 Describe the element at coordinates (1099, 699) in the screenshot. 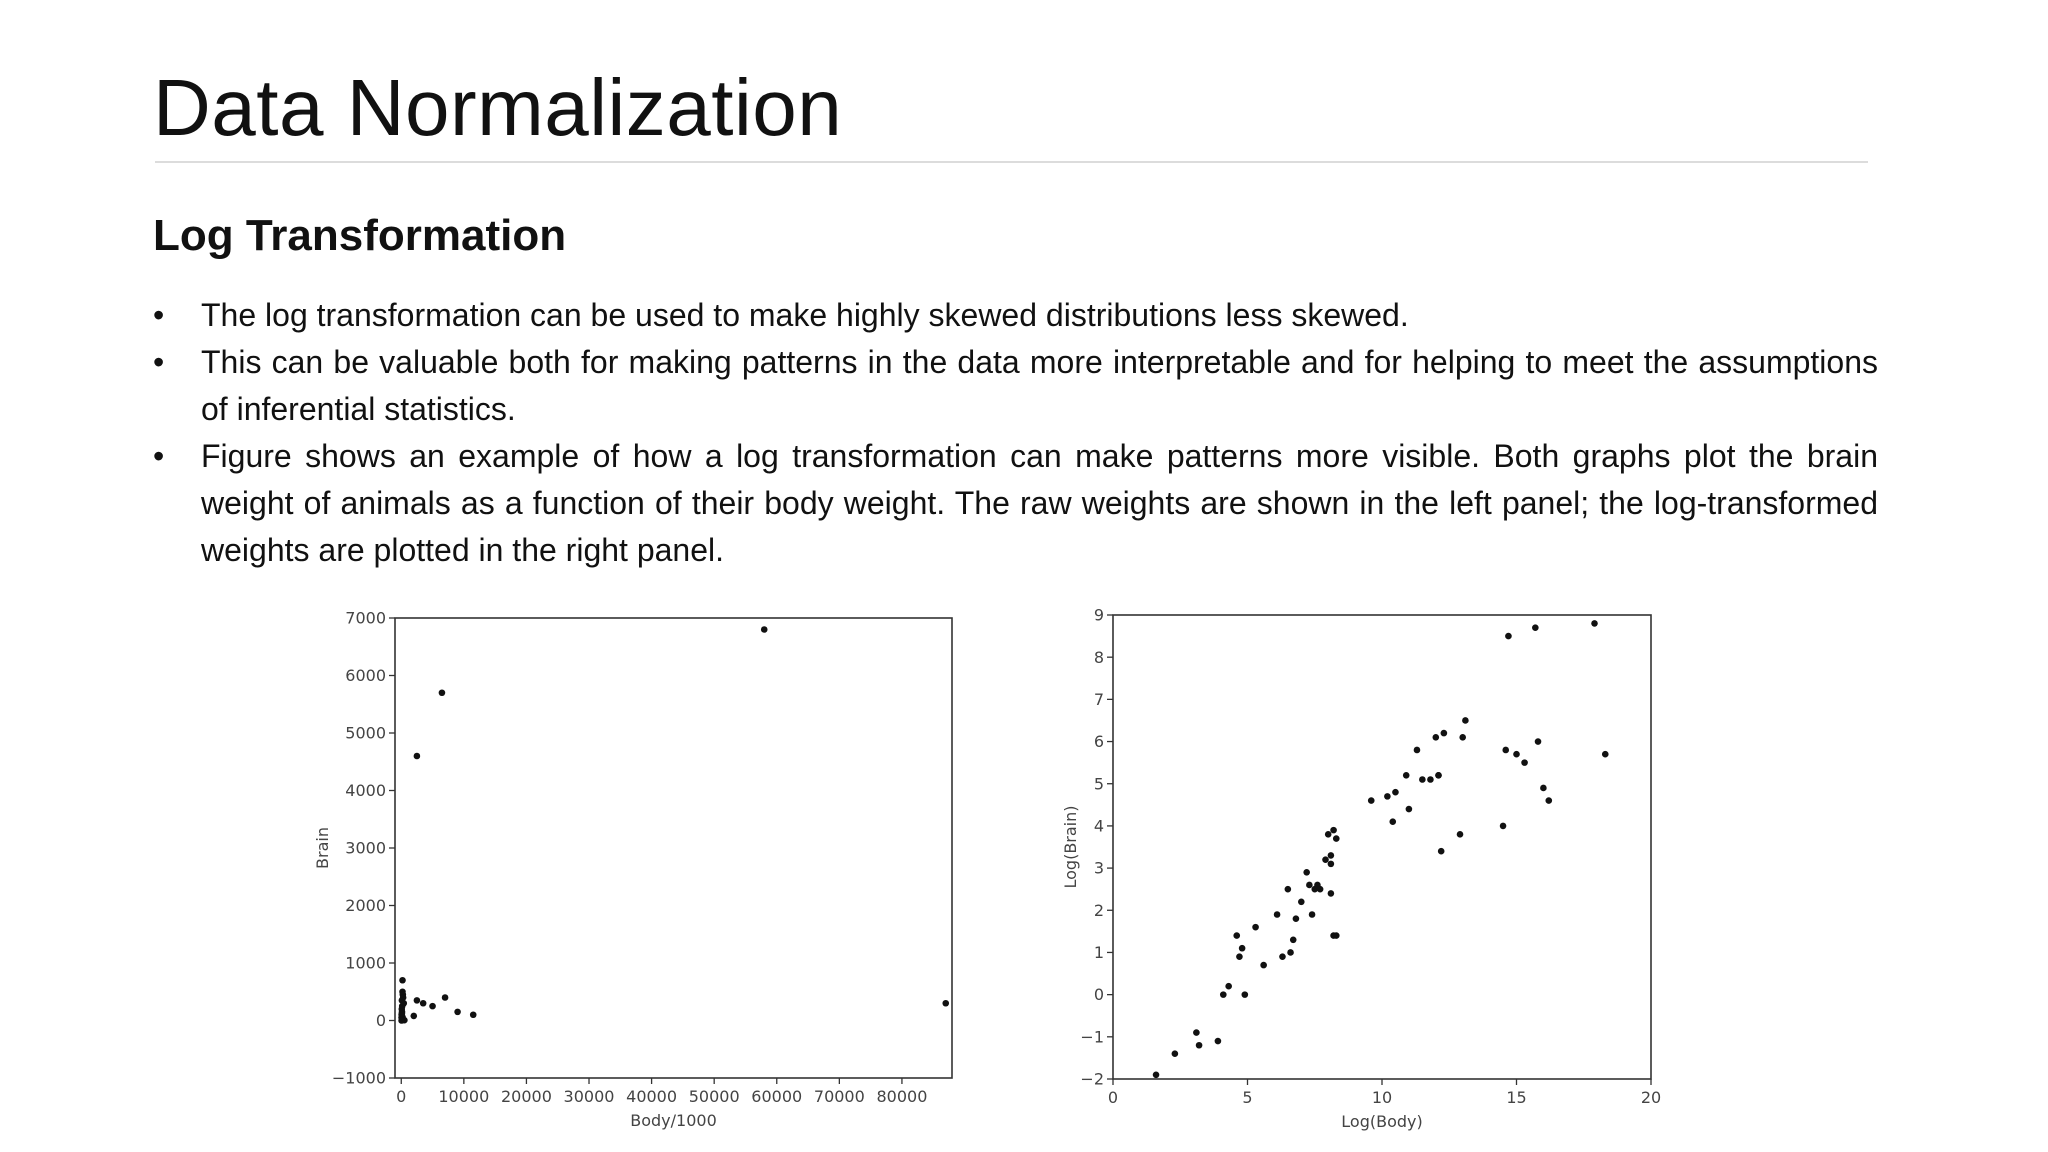

I see `y-tick-label: 7` at that location.